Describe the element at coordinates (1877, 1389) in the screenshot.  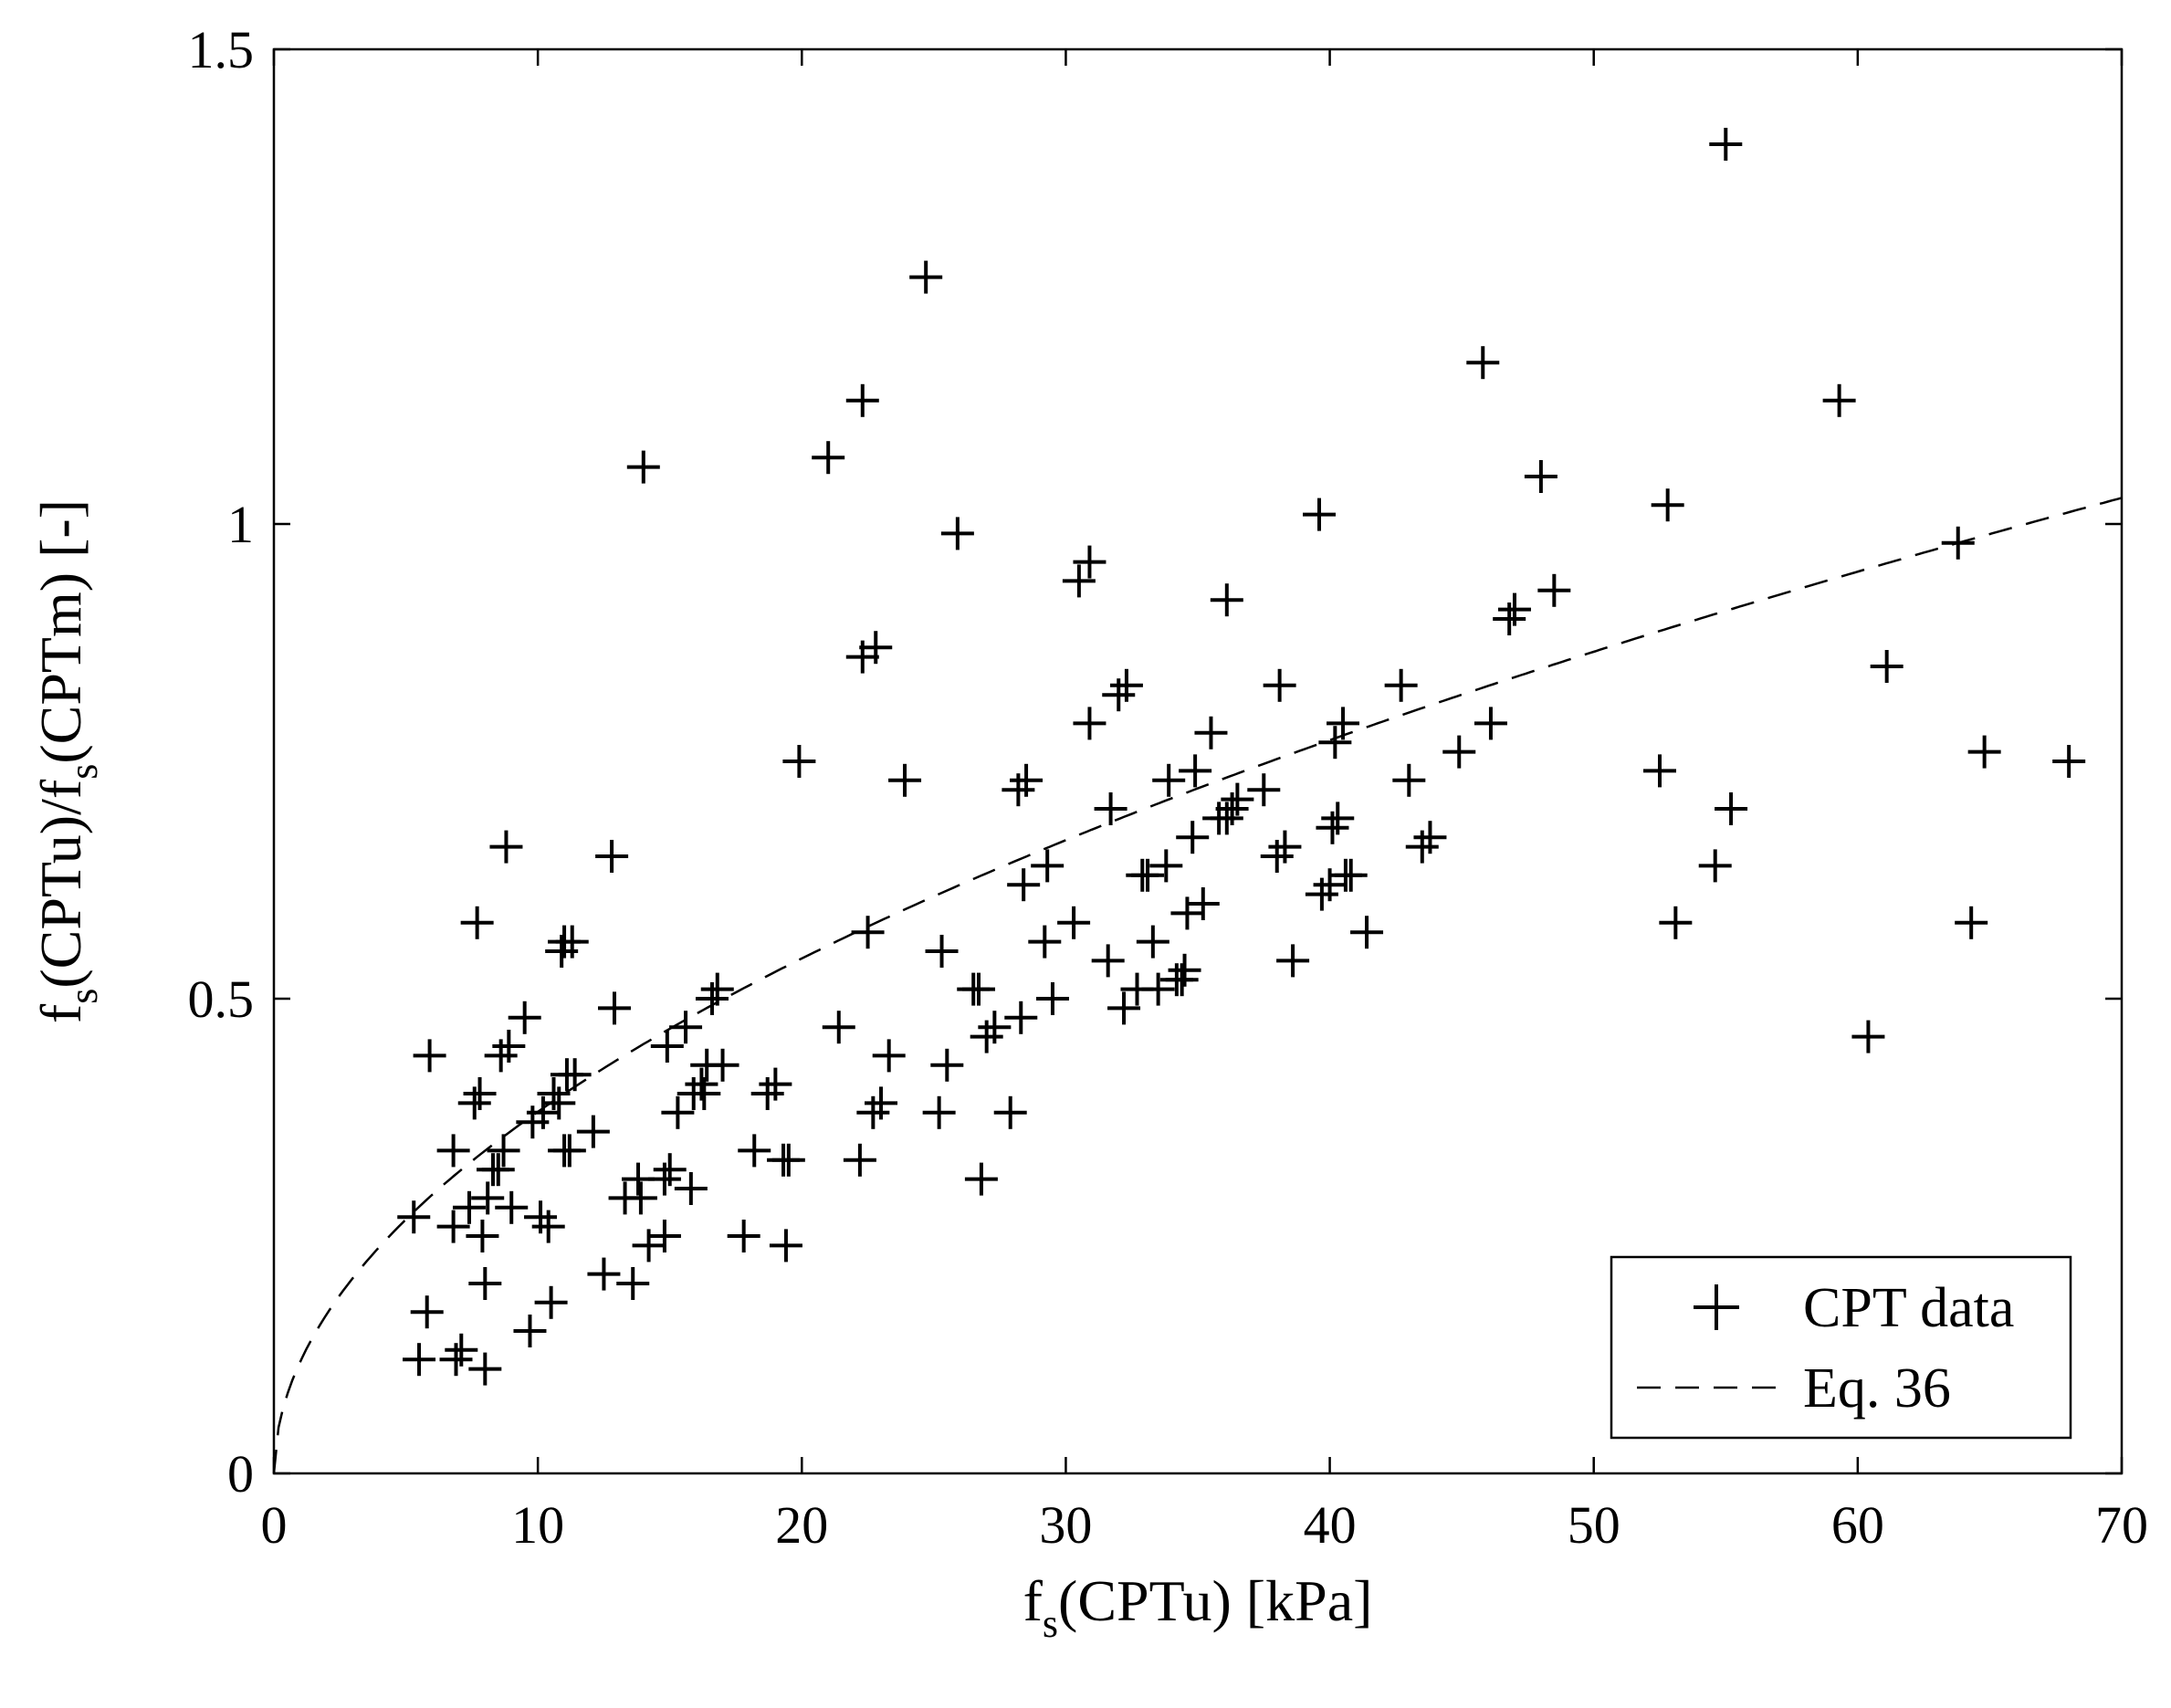
I see `legend-label-eq36: Eq. 36` at that location.